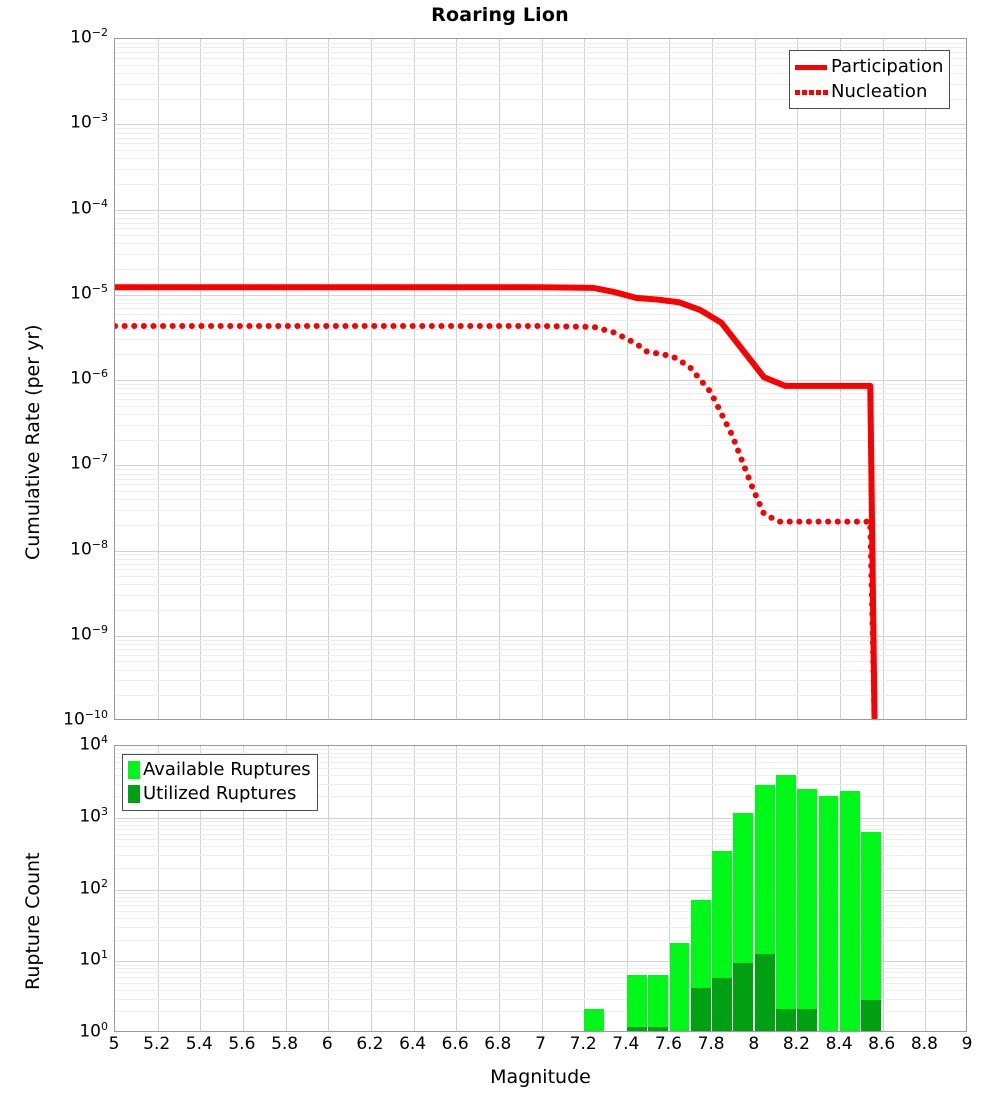 This screenshot has height=1100, width=1000. Describe the element at coordinates (89, 548) in the screenshot. I see `y-tick-top-6: 10⁻⁸` at that location.